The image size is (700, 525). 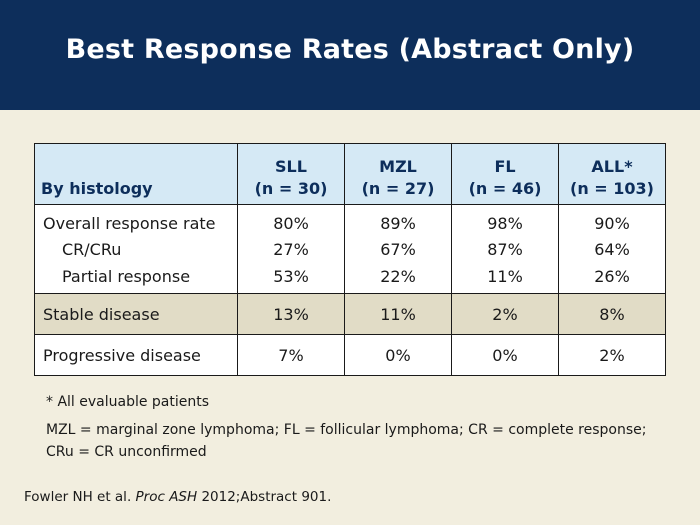 I want to click on table-row: Progressive disease 7% 0% 0% 2%, so click(x=350, y=355).